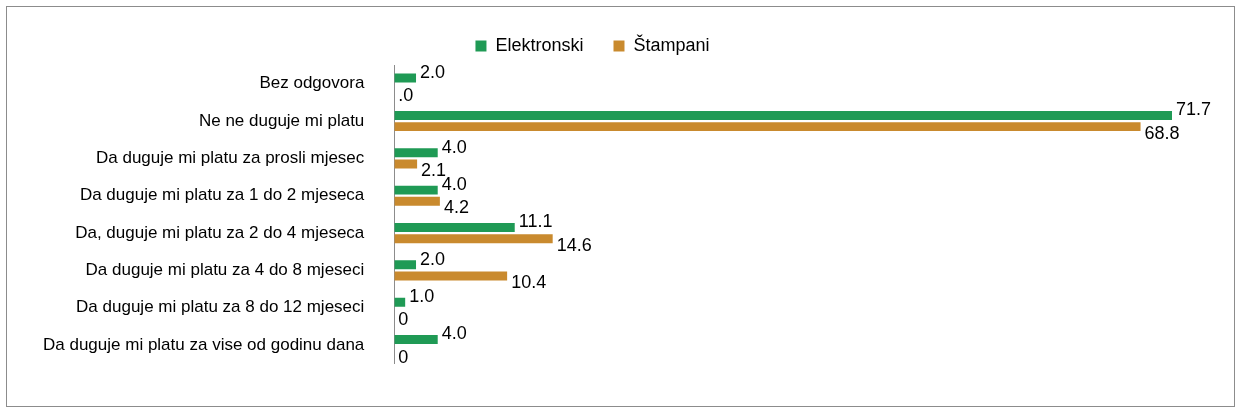 Image resolution: width=1241 pixels, height=413 pixels. What do you see at coordinates (535, 221) in the screenshot?
I see `data-label: 11.1` at bounding box center [535, 221].